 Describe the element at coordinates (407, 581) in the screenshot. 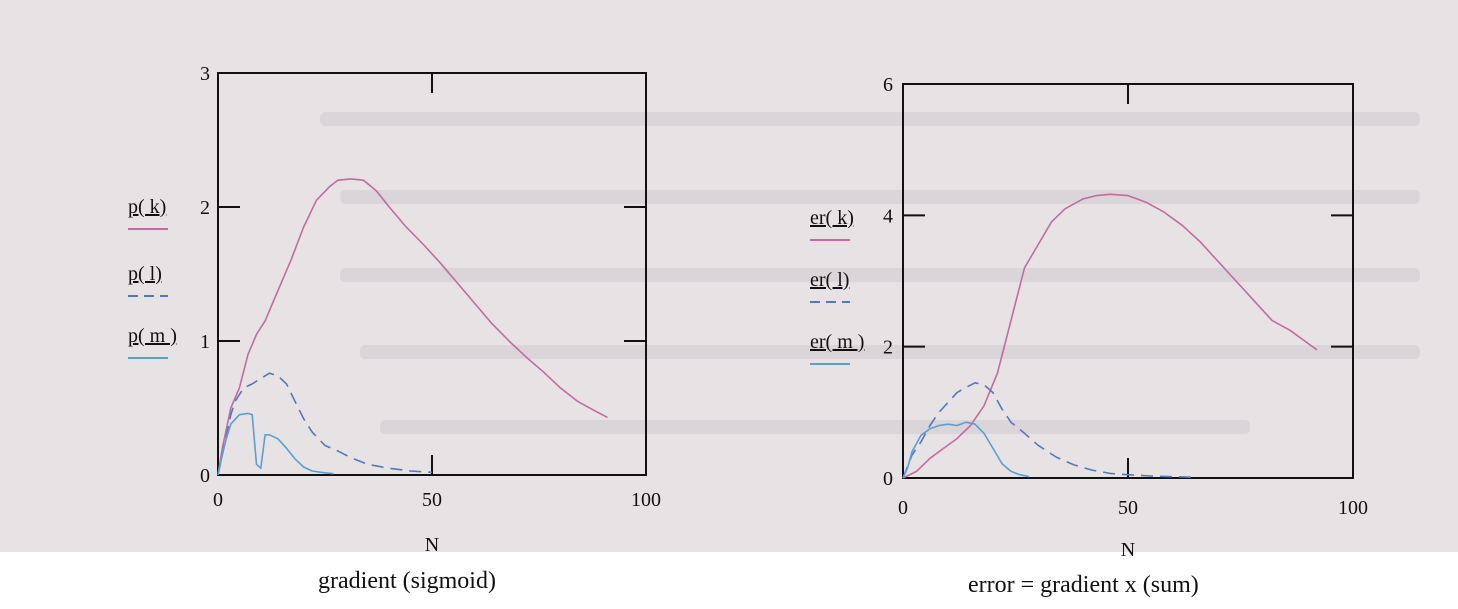

I see `caption-gradient-sigmoid: gradient (sigmoid)` at that location.